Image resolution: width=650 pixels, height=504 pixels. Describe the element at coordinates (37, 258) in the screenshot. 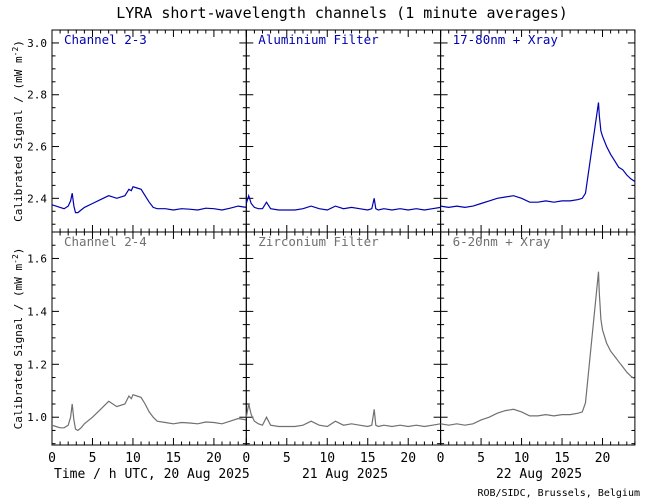

I see `y-tick-label: 1.6` at that location.